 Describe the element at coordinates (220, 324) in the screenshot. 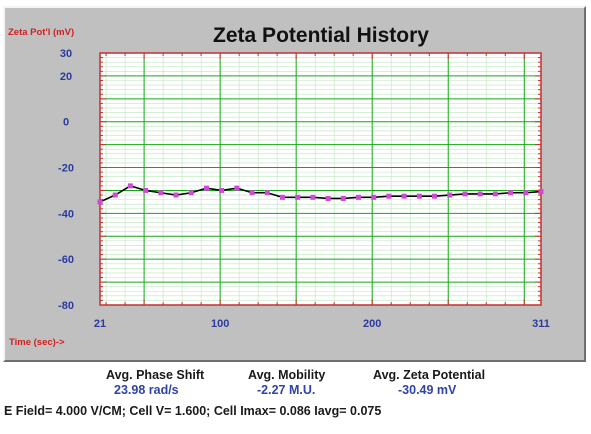

I see `x-tick-label: 100` at that location.